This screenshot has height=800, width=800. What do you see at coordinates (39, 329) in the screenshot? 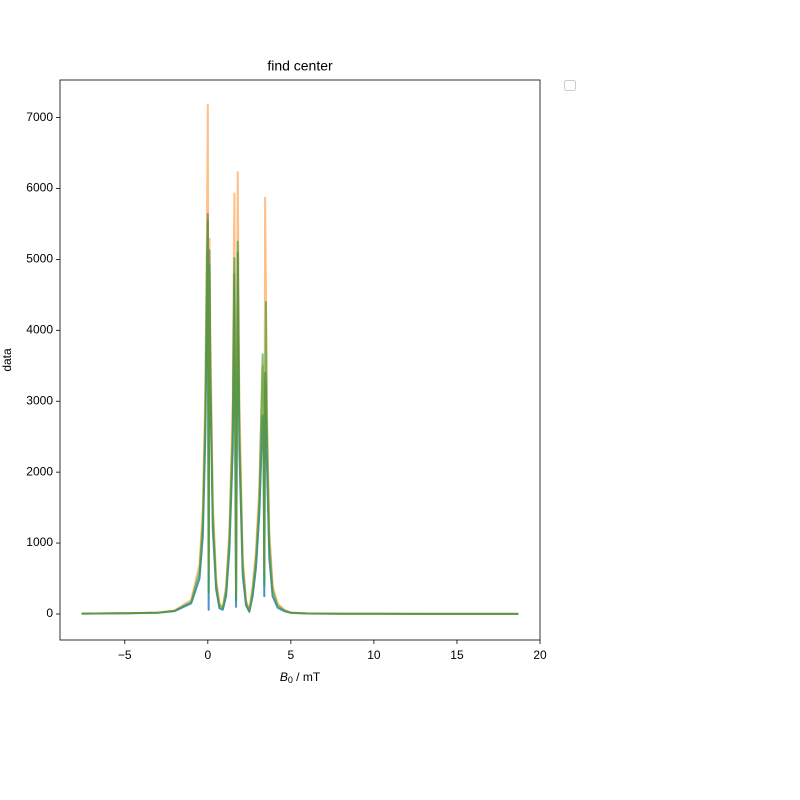
I see `y-tick-label: 4000` at bounding box center [39, 329].